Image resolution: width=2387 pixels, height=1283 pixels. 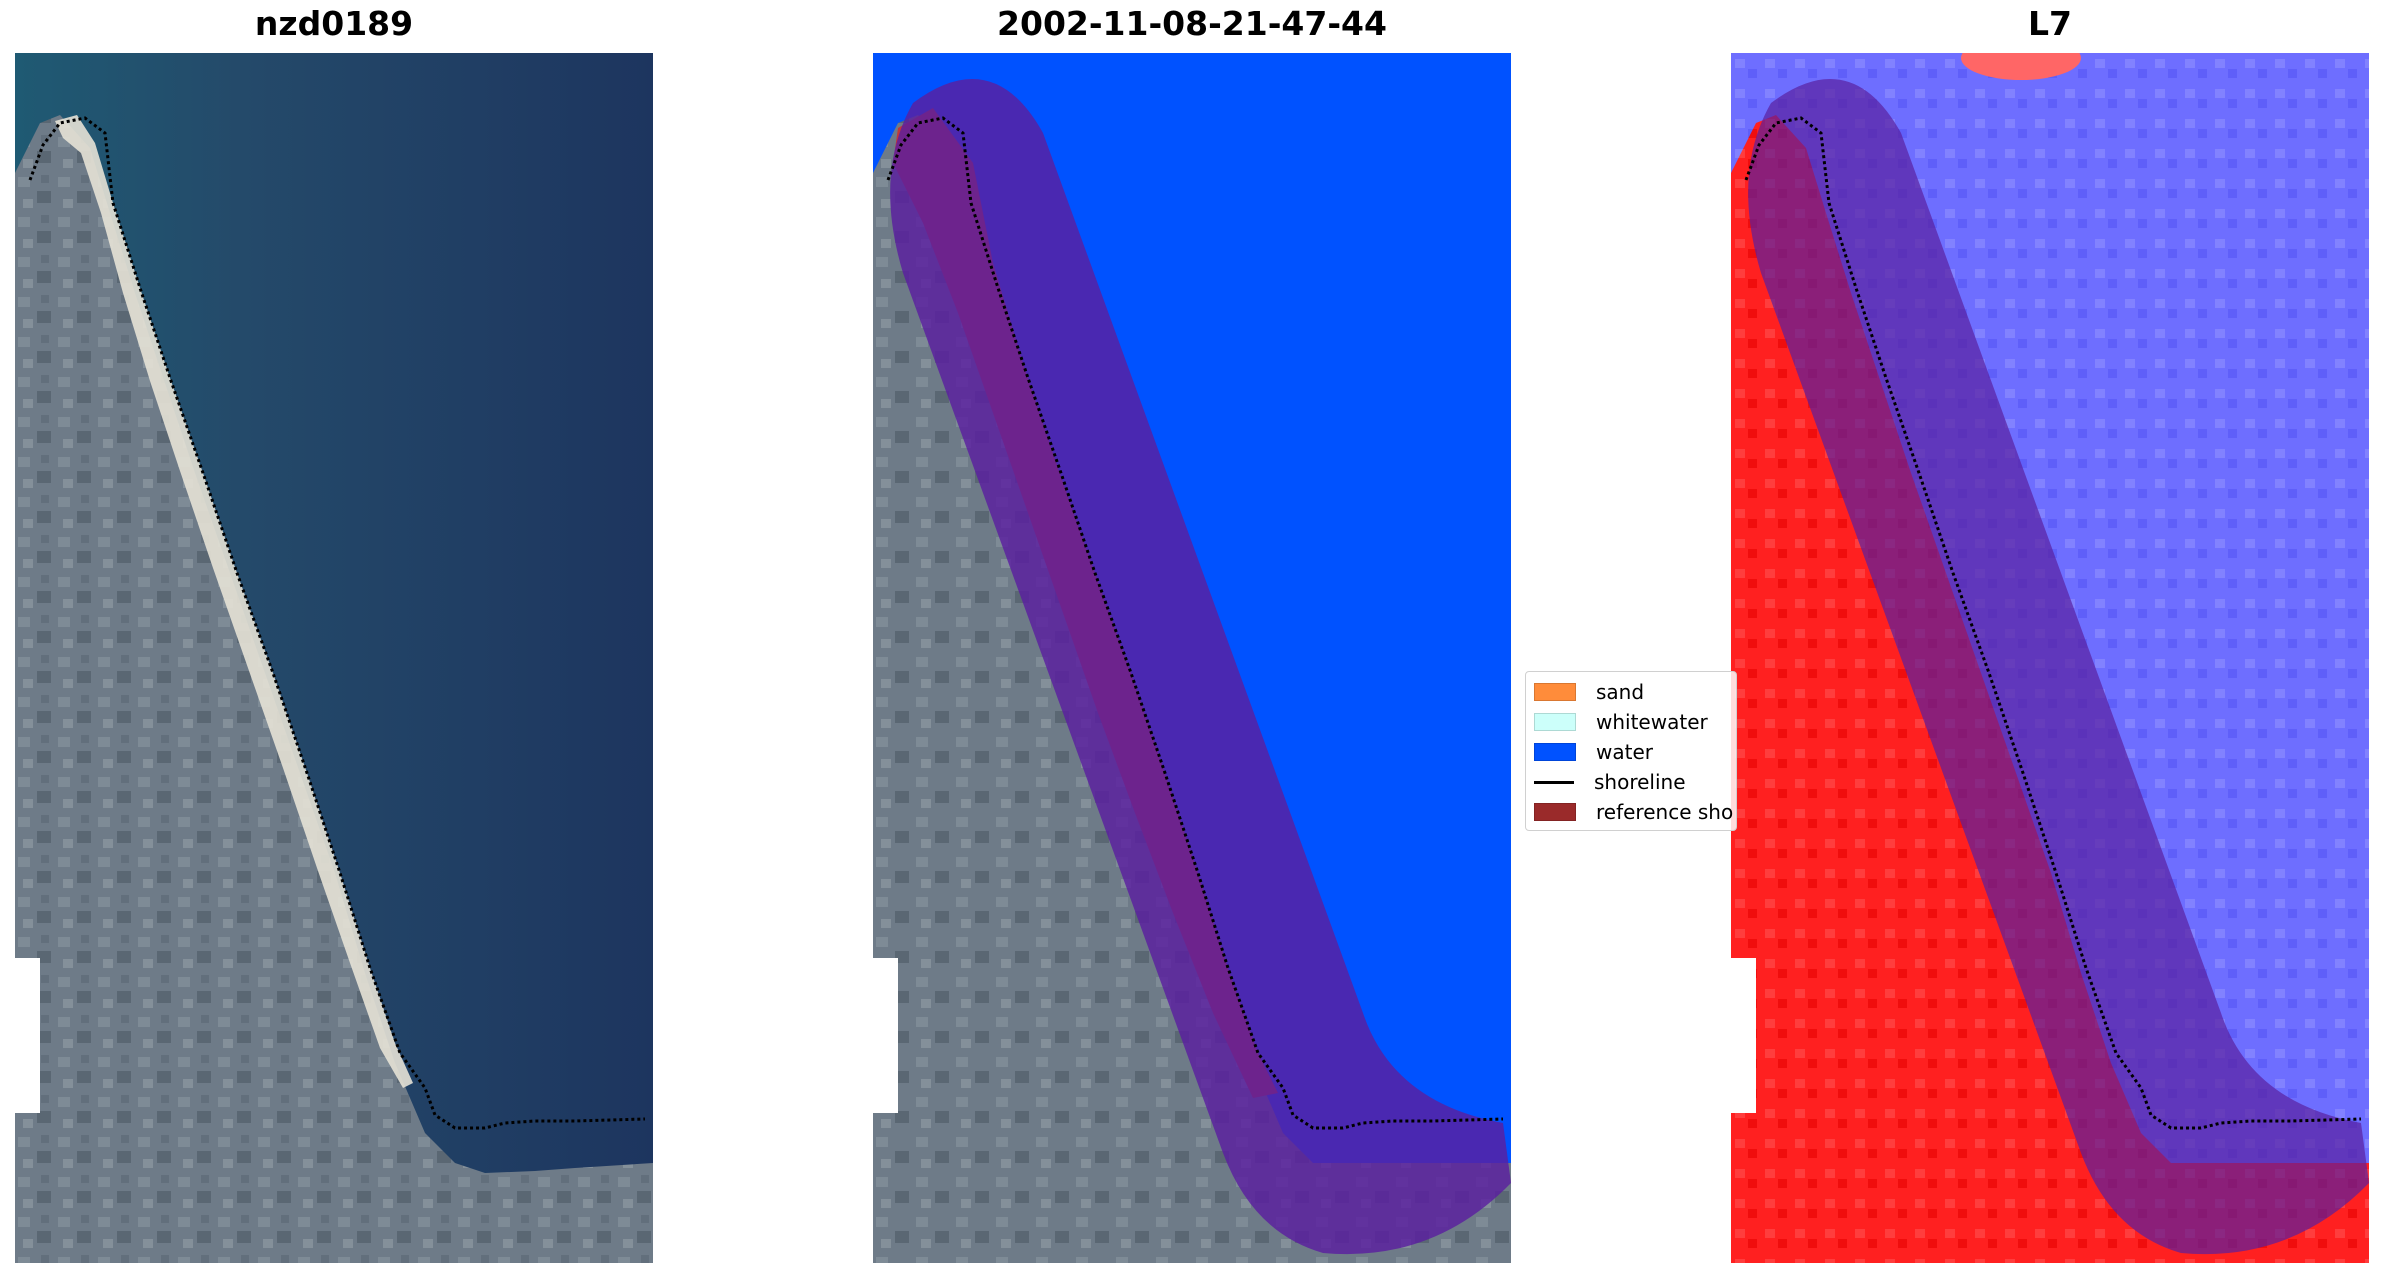 I want to click on legend-item-whitewater: whitewater, so click(x=1621, y=722).